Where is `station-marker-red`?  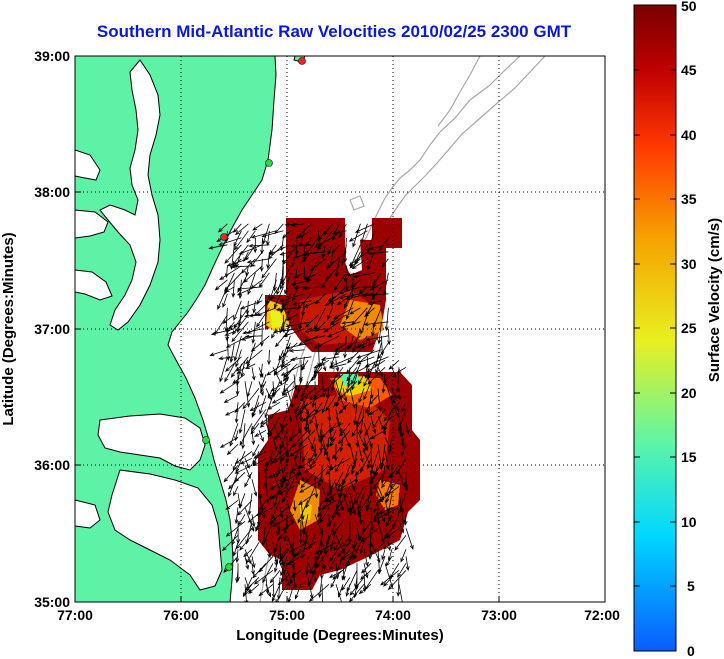 station-marker-red is located at coordinates (224, 237).